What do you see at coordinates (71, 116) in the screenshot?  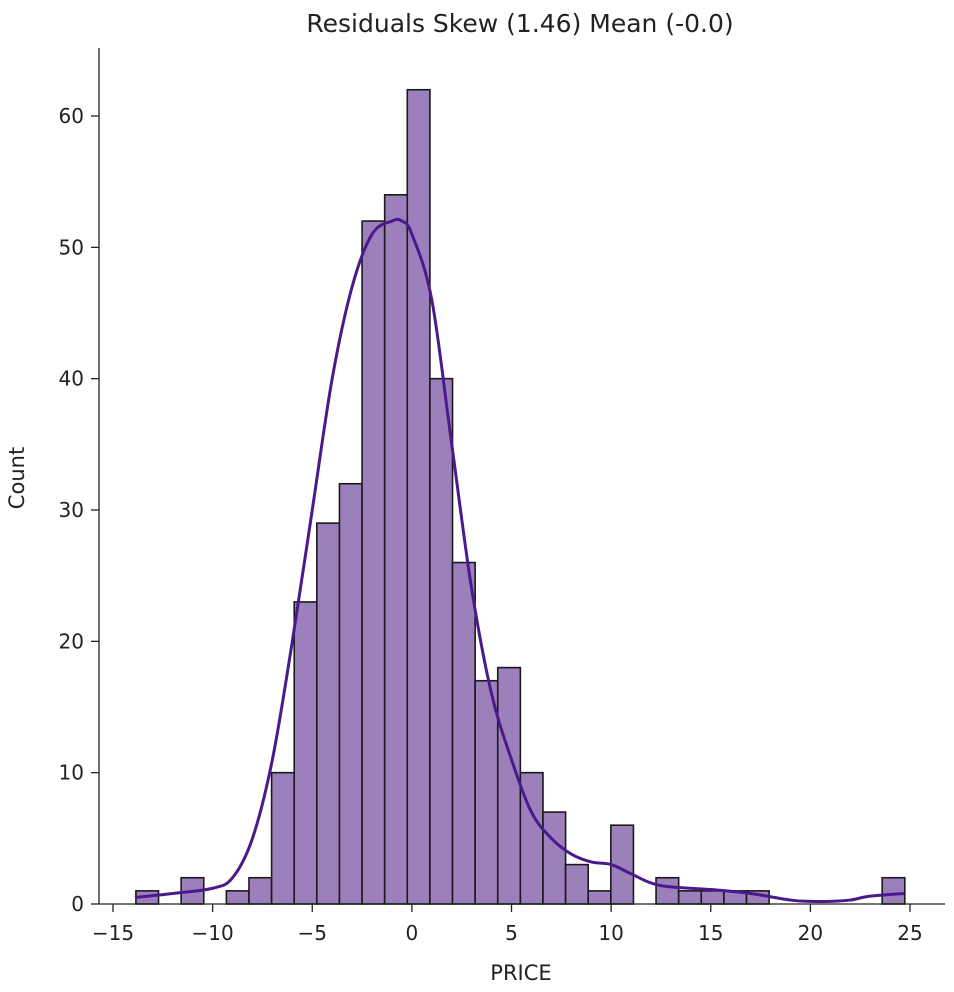 I see `y-tick-label: 60` at bounding box center [71, 116].